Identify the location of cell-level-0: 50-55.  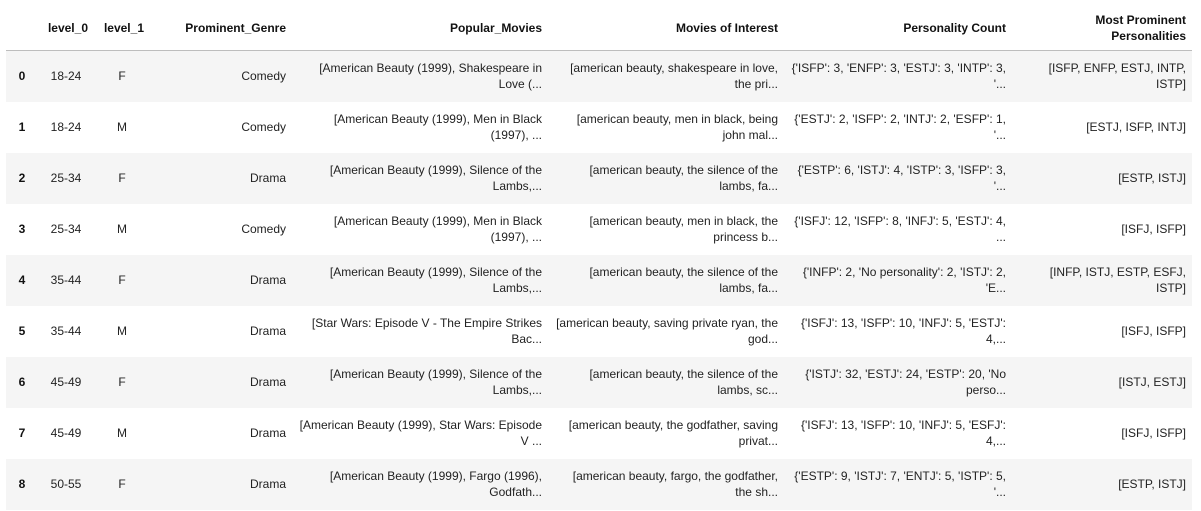
(66, 484).